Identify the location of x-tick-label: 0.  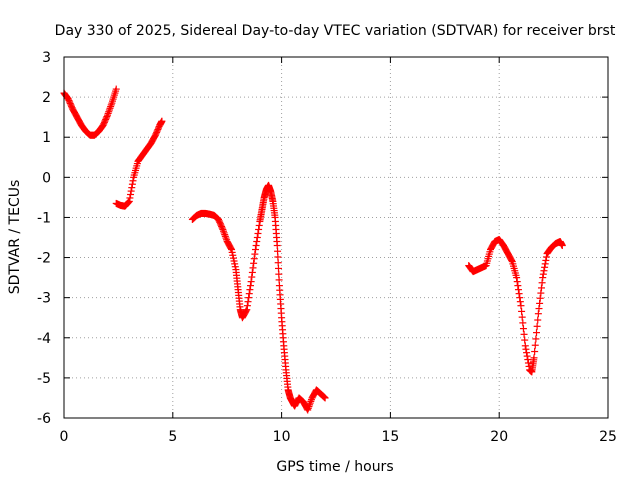
(64, 437).